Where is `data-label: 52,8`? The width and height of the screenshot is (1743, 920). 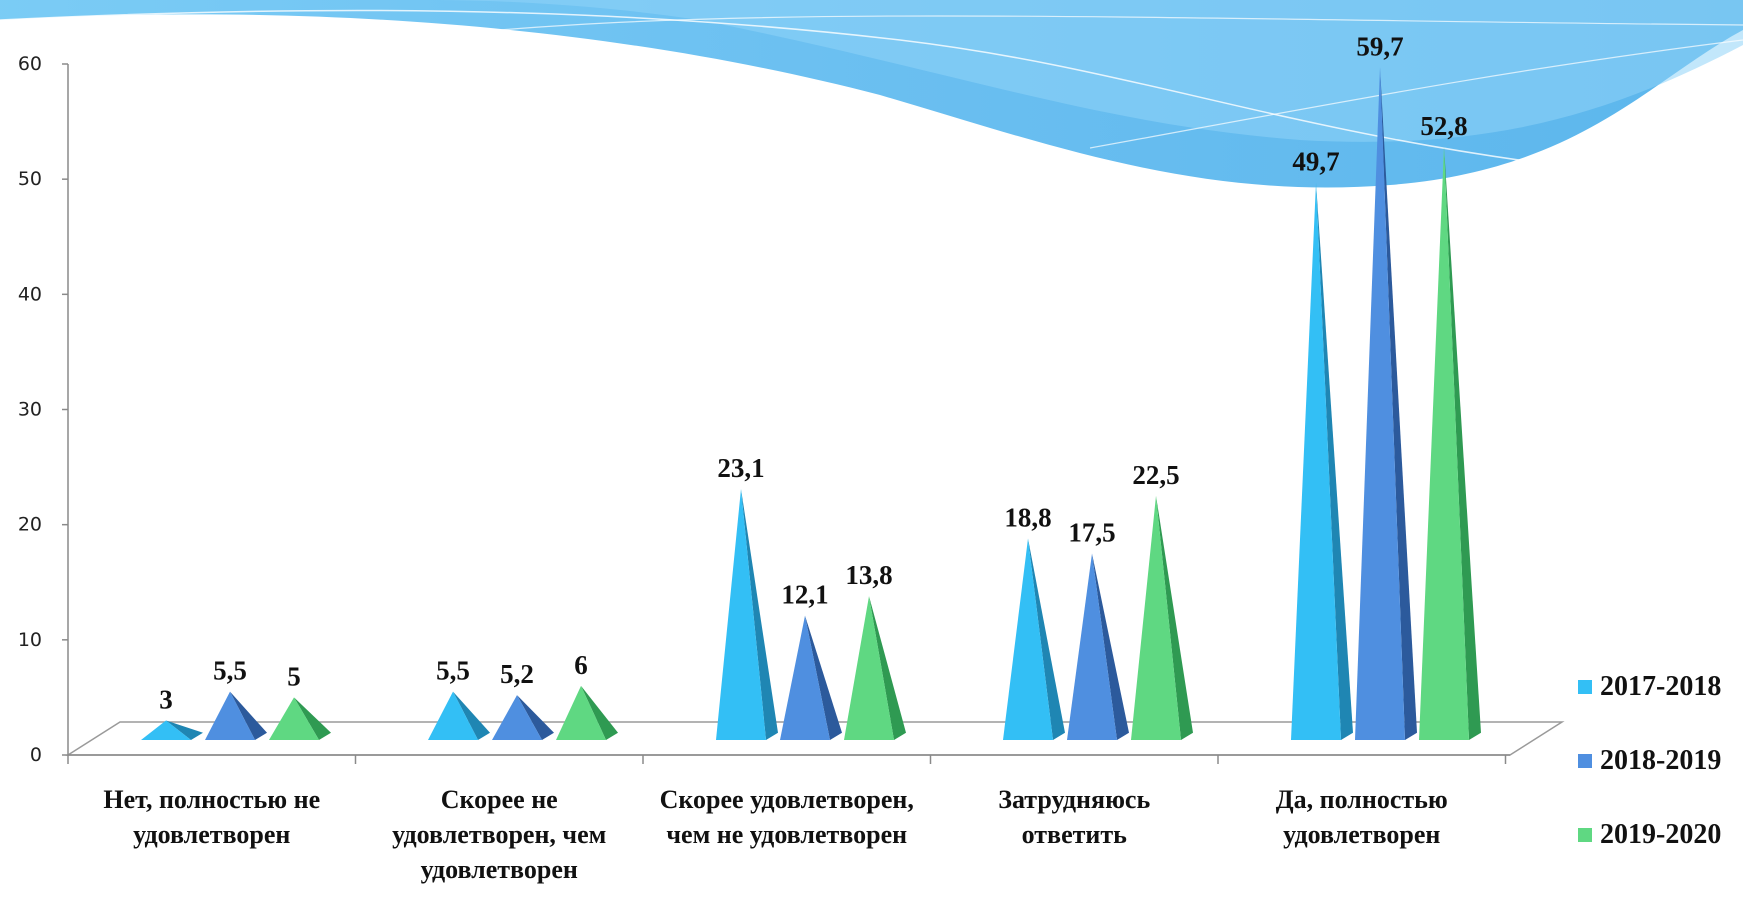
data-label: 52,8 is located at coordinates (1443, 126).